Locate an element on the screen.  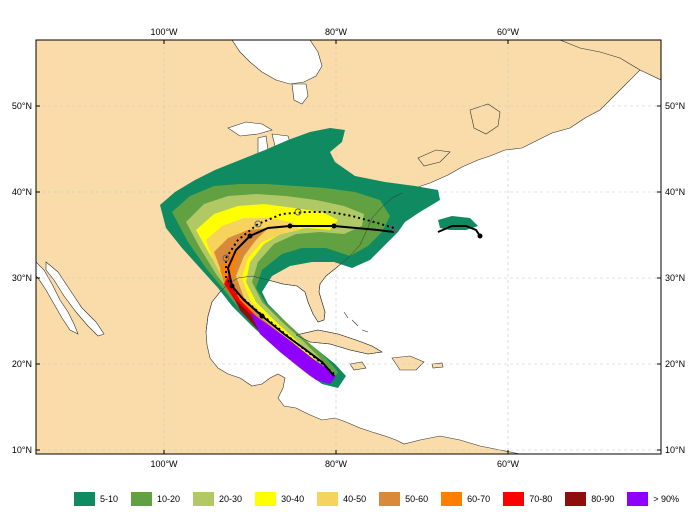
legend-label: 60-70 is located at coordinates (479, 499).